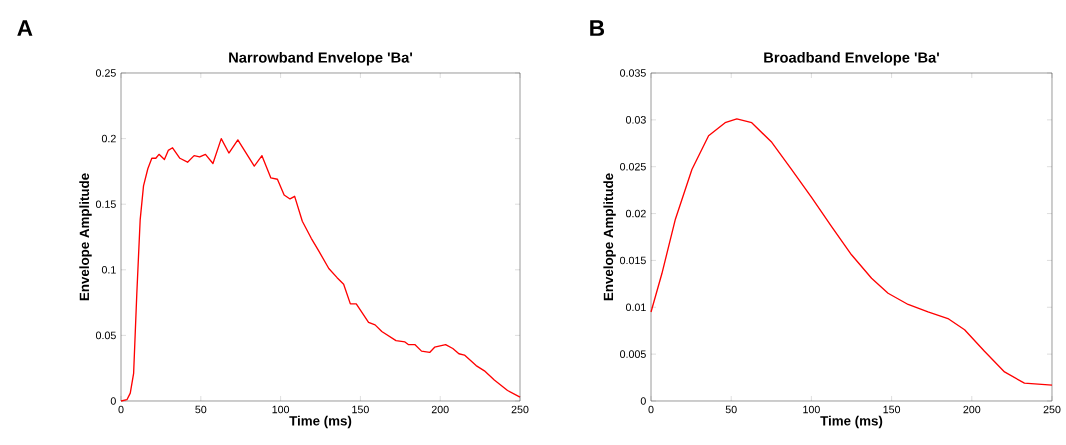  Describe the element at coordinates (633, 260) in the screenshot. I see `y-tick-label: 0.015` at that location.